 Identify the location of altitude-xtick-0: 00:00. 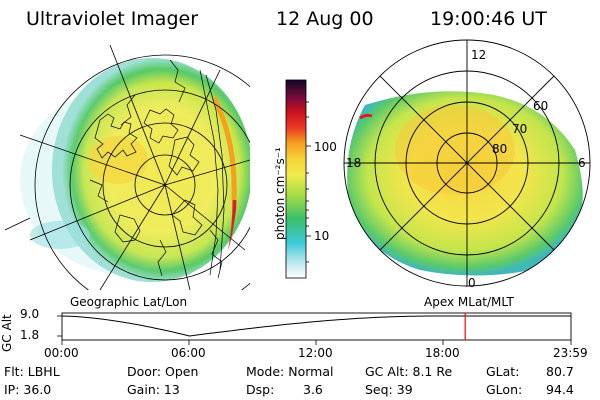
(61, 353).